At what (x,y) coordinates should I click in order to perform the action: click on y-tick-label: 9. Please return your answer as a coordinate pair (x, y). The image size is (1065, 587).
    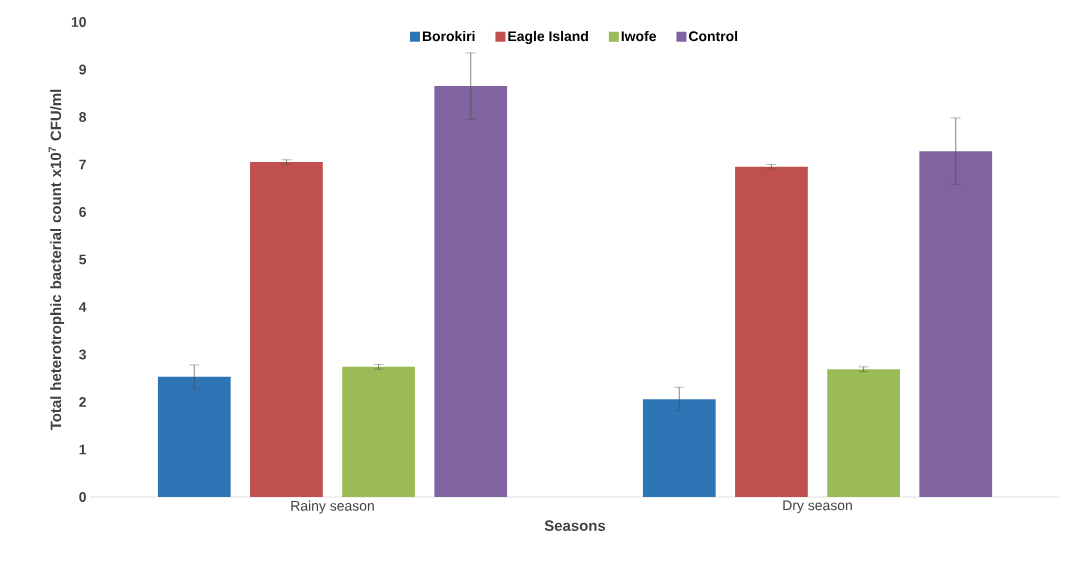
    Looking at the image, I should click on (82, 69).